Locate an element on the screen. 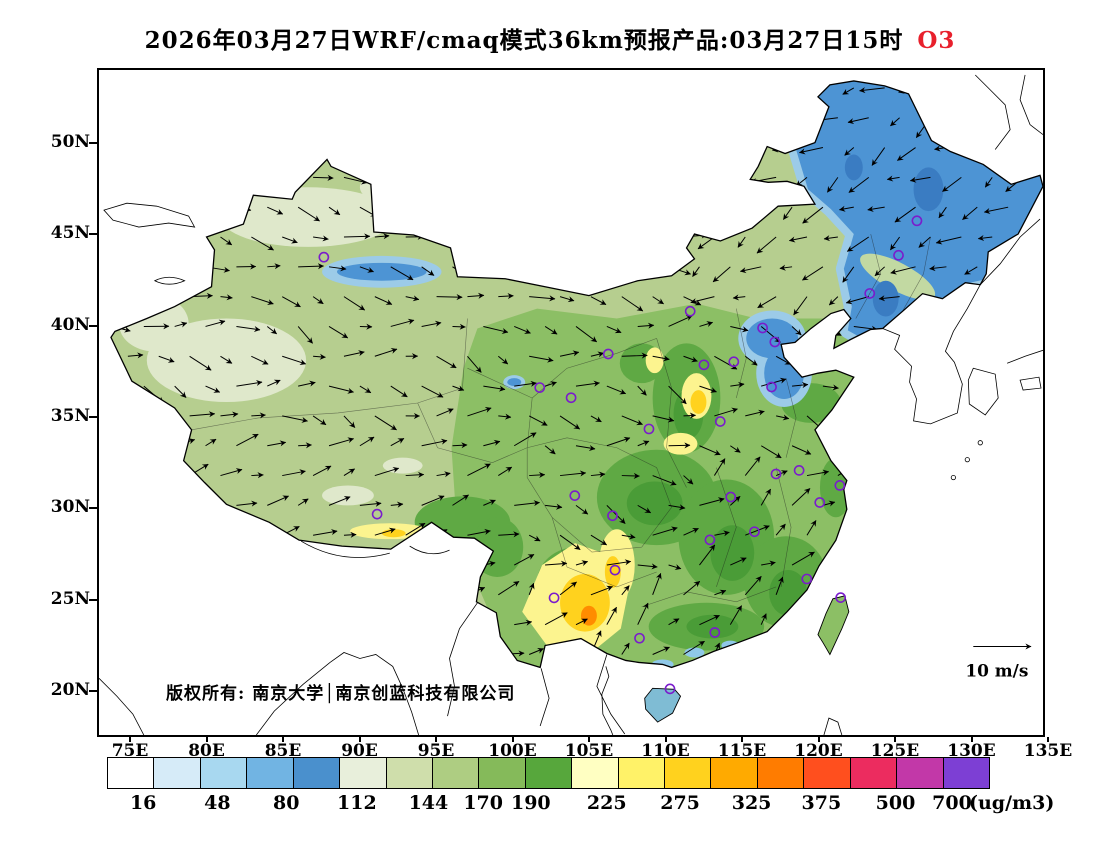 The height and width of the screenshot is (850, 1100). city-marker-taipei is located at coordinates (841, 597).